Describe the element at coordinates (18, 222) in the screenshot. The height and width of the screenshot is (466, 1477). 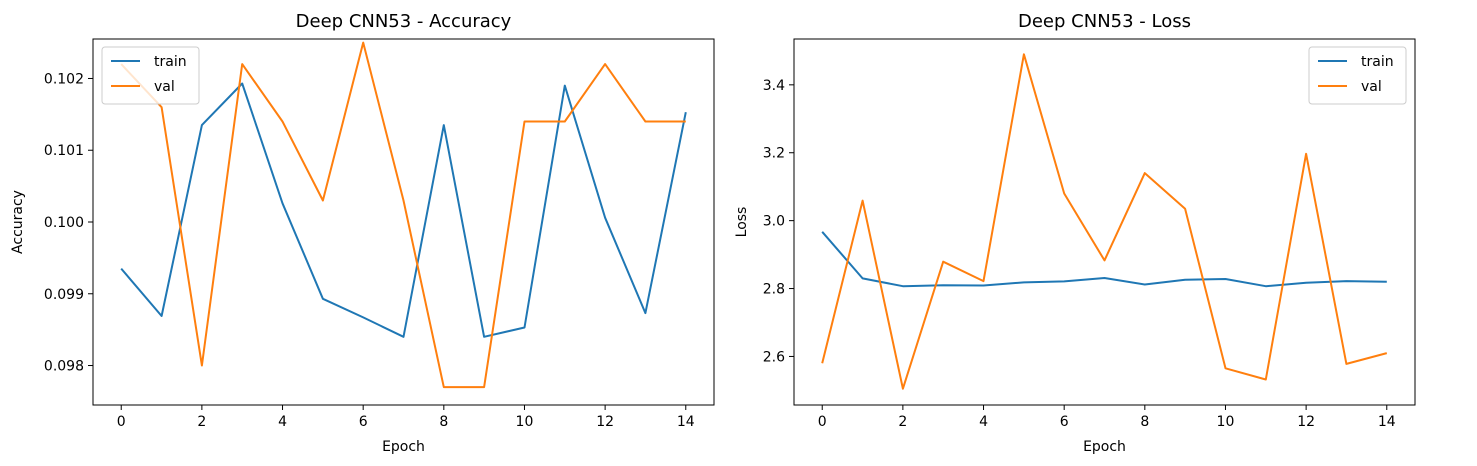
I see `y-axis-label: Accuracy` at that location.